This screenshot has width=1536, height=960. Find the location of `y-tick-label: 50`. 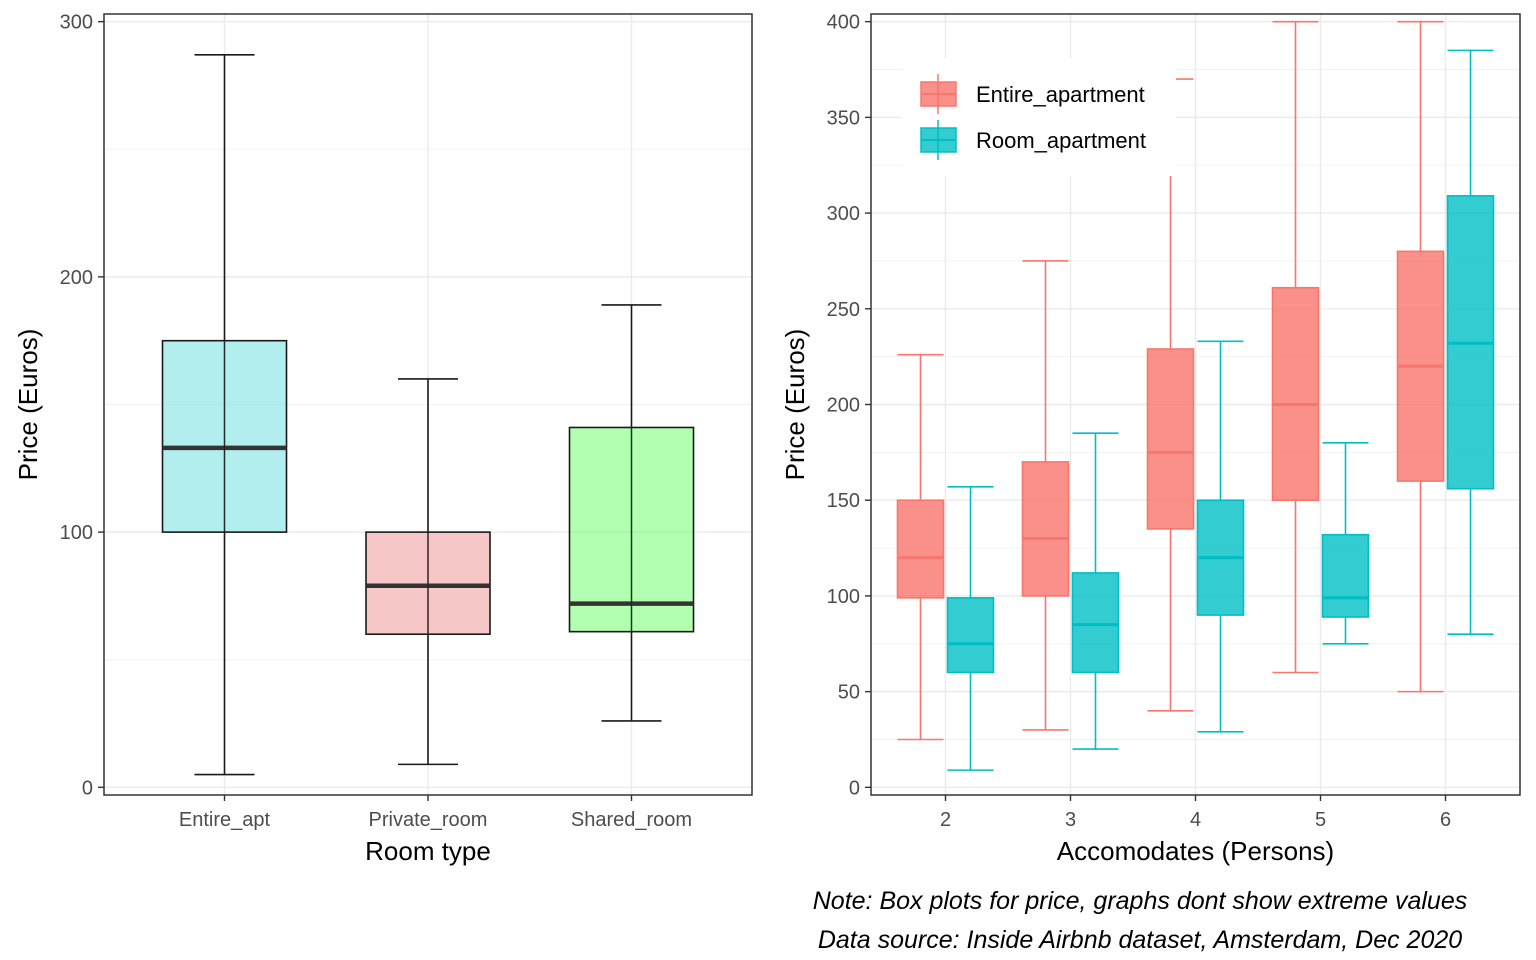

y-tick-label: 50 is located at coordinates (849, 693).